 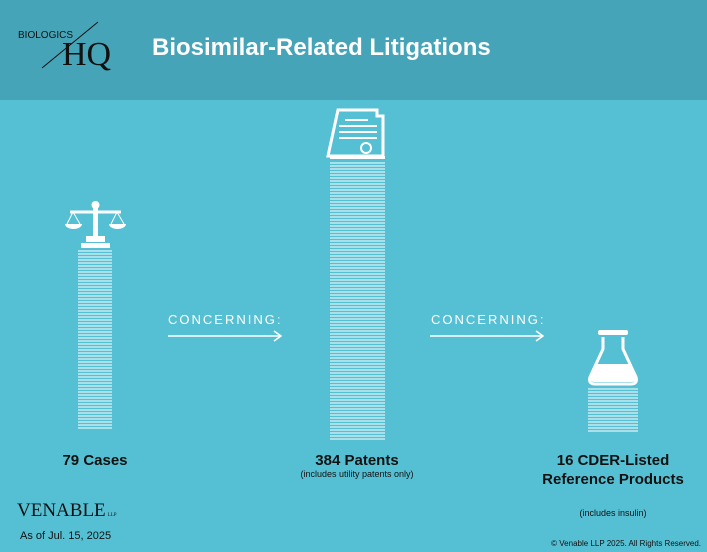 What do you see at coordinates (61, 510) in the screenshot?
I see `firm: VENABLE` at bounding box center [61, 510].